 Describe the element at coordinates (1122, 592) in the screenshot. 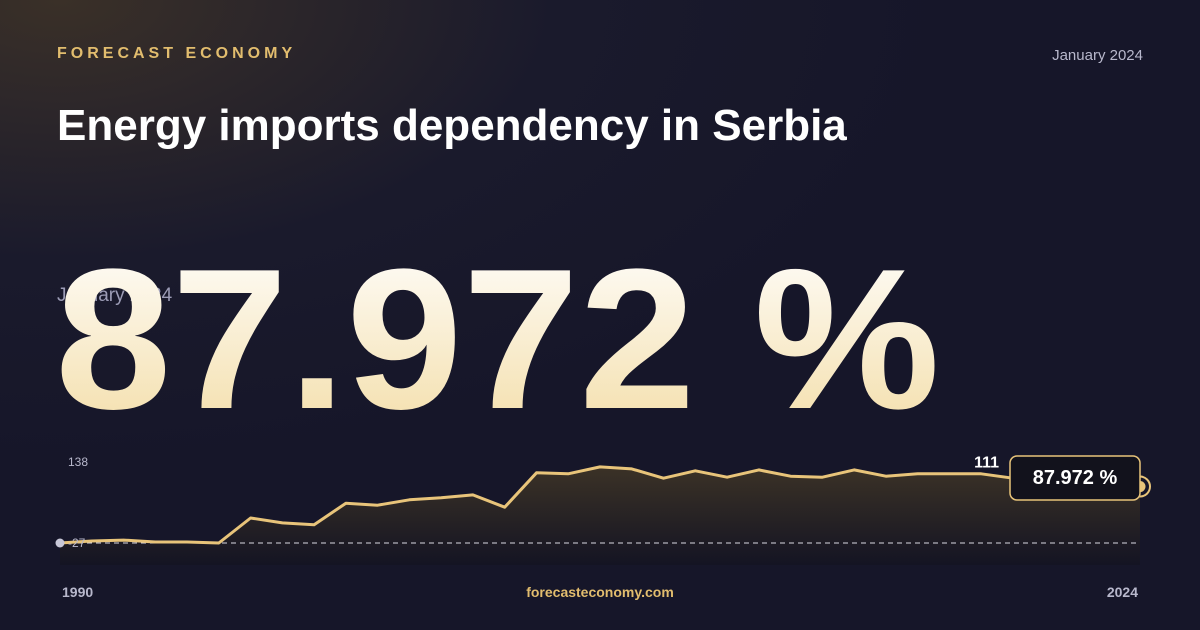

I see `x-tick-label: 2024` at that location.